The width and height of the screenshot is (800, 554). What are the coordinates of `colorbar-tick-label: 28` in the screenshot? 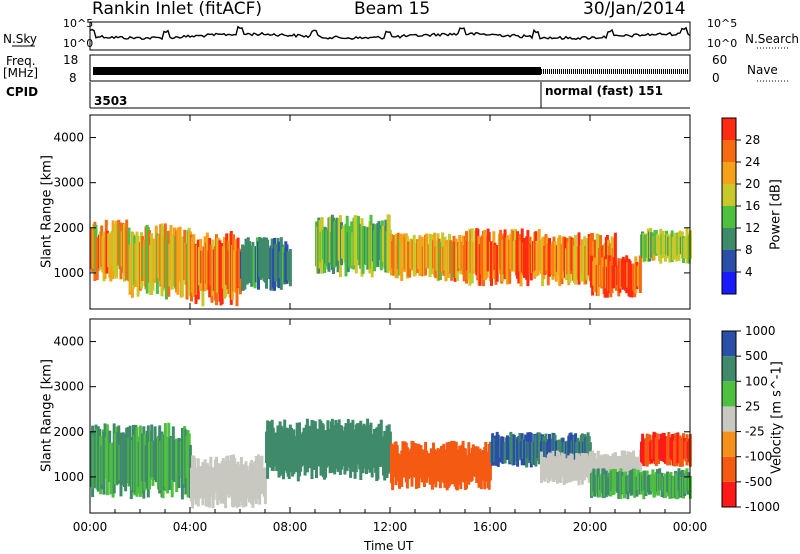 It's located at (752, 140).